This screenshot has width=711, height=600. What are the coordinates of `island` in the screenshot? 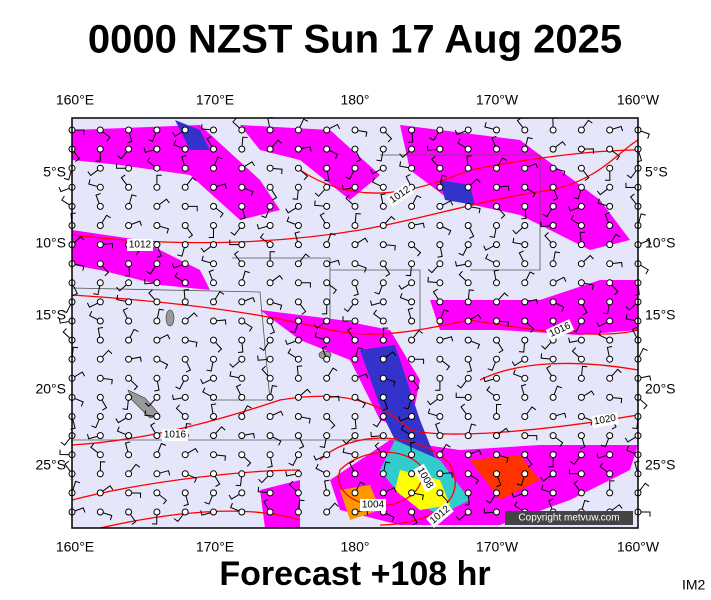 It's located at (170, 318).